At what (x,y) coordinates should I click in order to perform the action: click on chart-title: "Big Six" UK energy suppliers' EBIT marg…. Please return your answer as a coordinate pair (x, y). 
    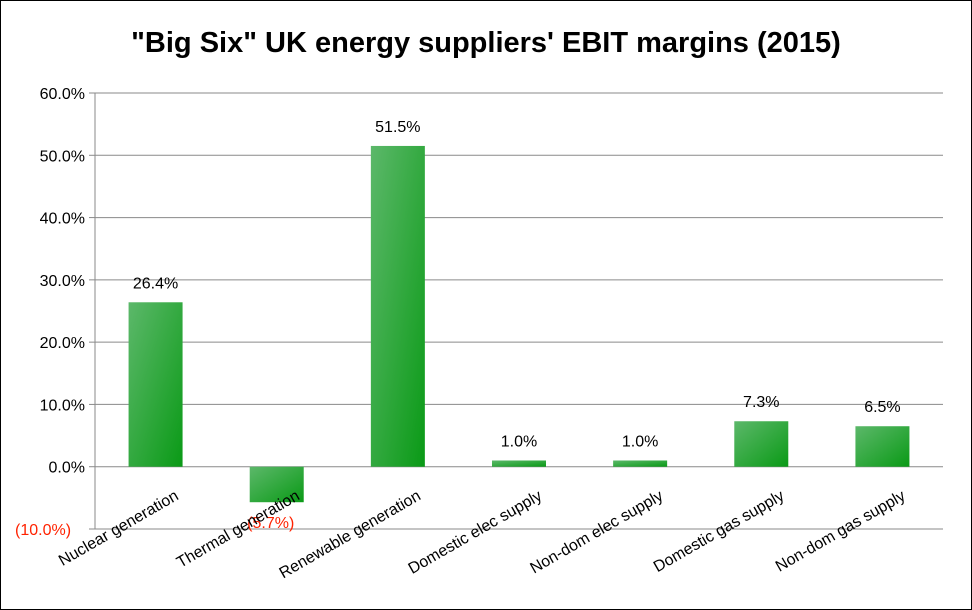
    Looking at the image, I should click on (486, 43).